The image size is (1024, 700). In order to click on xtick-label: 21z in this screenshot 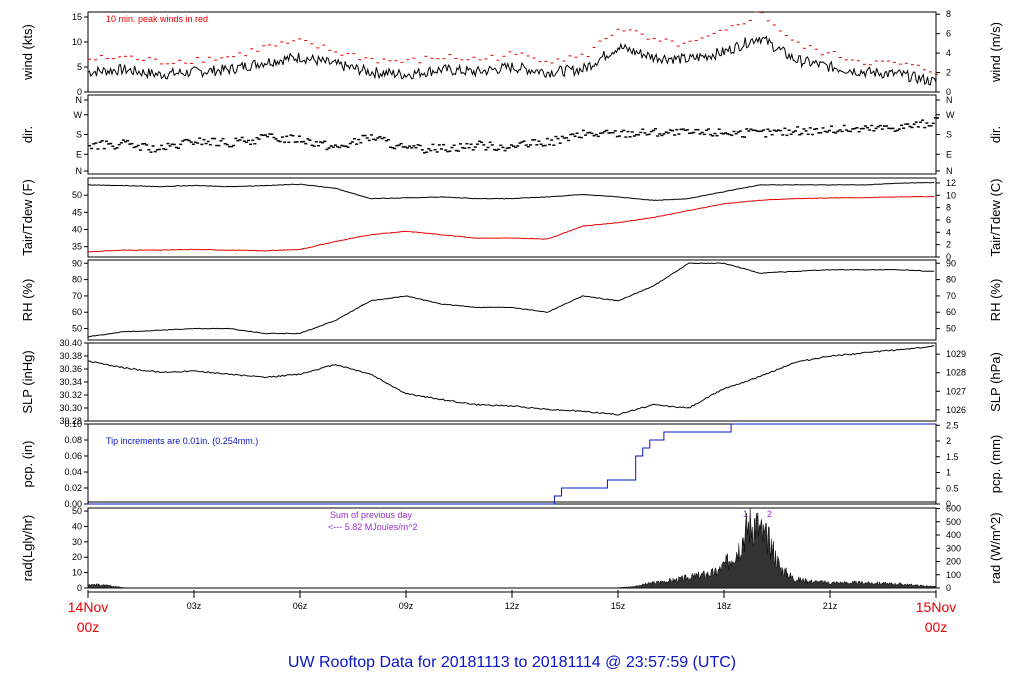, I will do `click(830, 606)`.